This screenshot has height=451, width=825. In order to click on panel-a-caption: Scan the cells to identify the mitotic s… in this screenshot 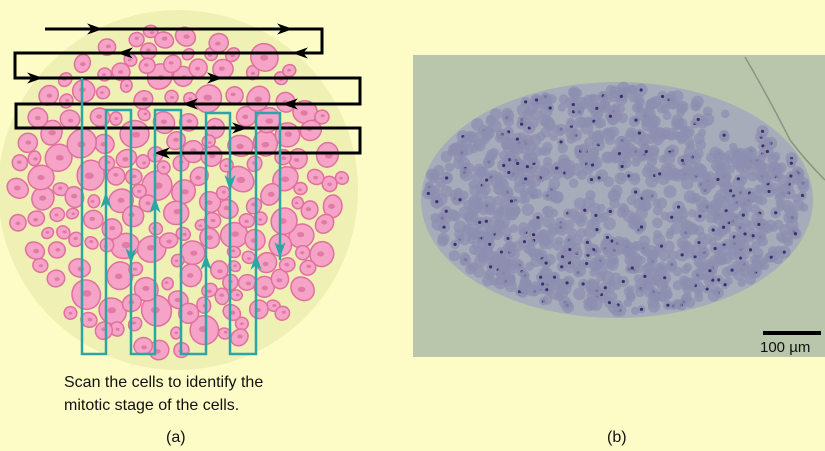, I will do `click(163, 394)`.